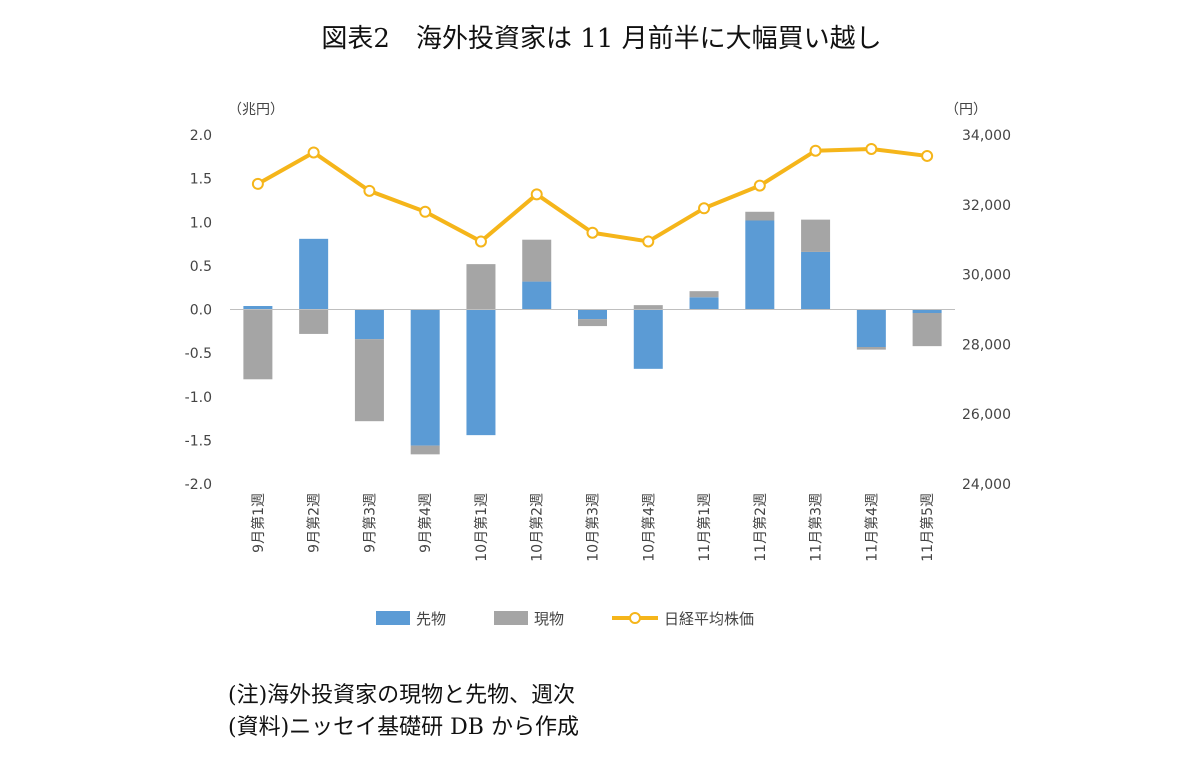  Describe the element at coordinates (986, 136) in the screenshot. I see `right-tick-label: 34,000` at that location.